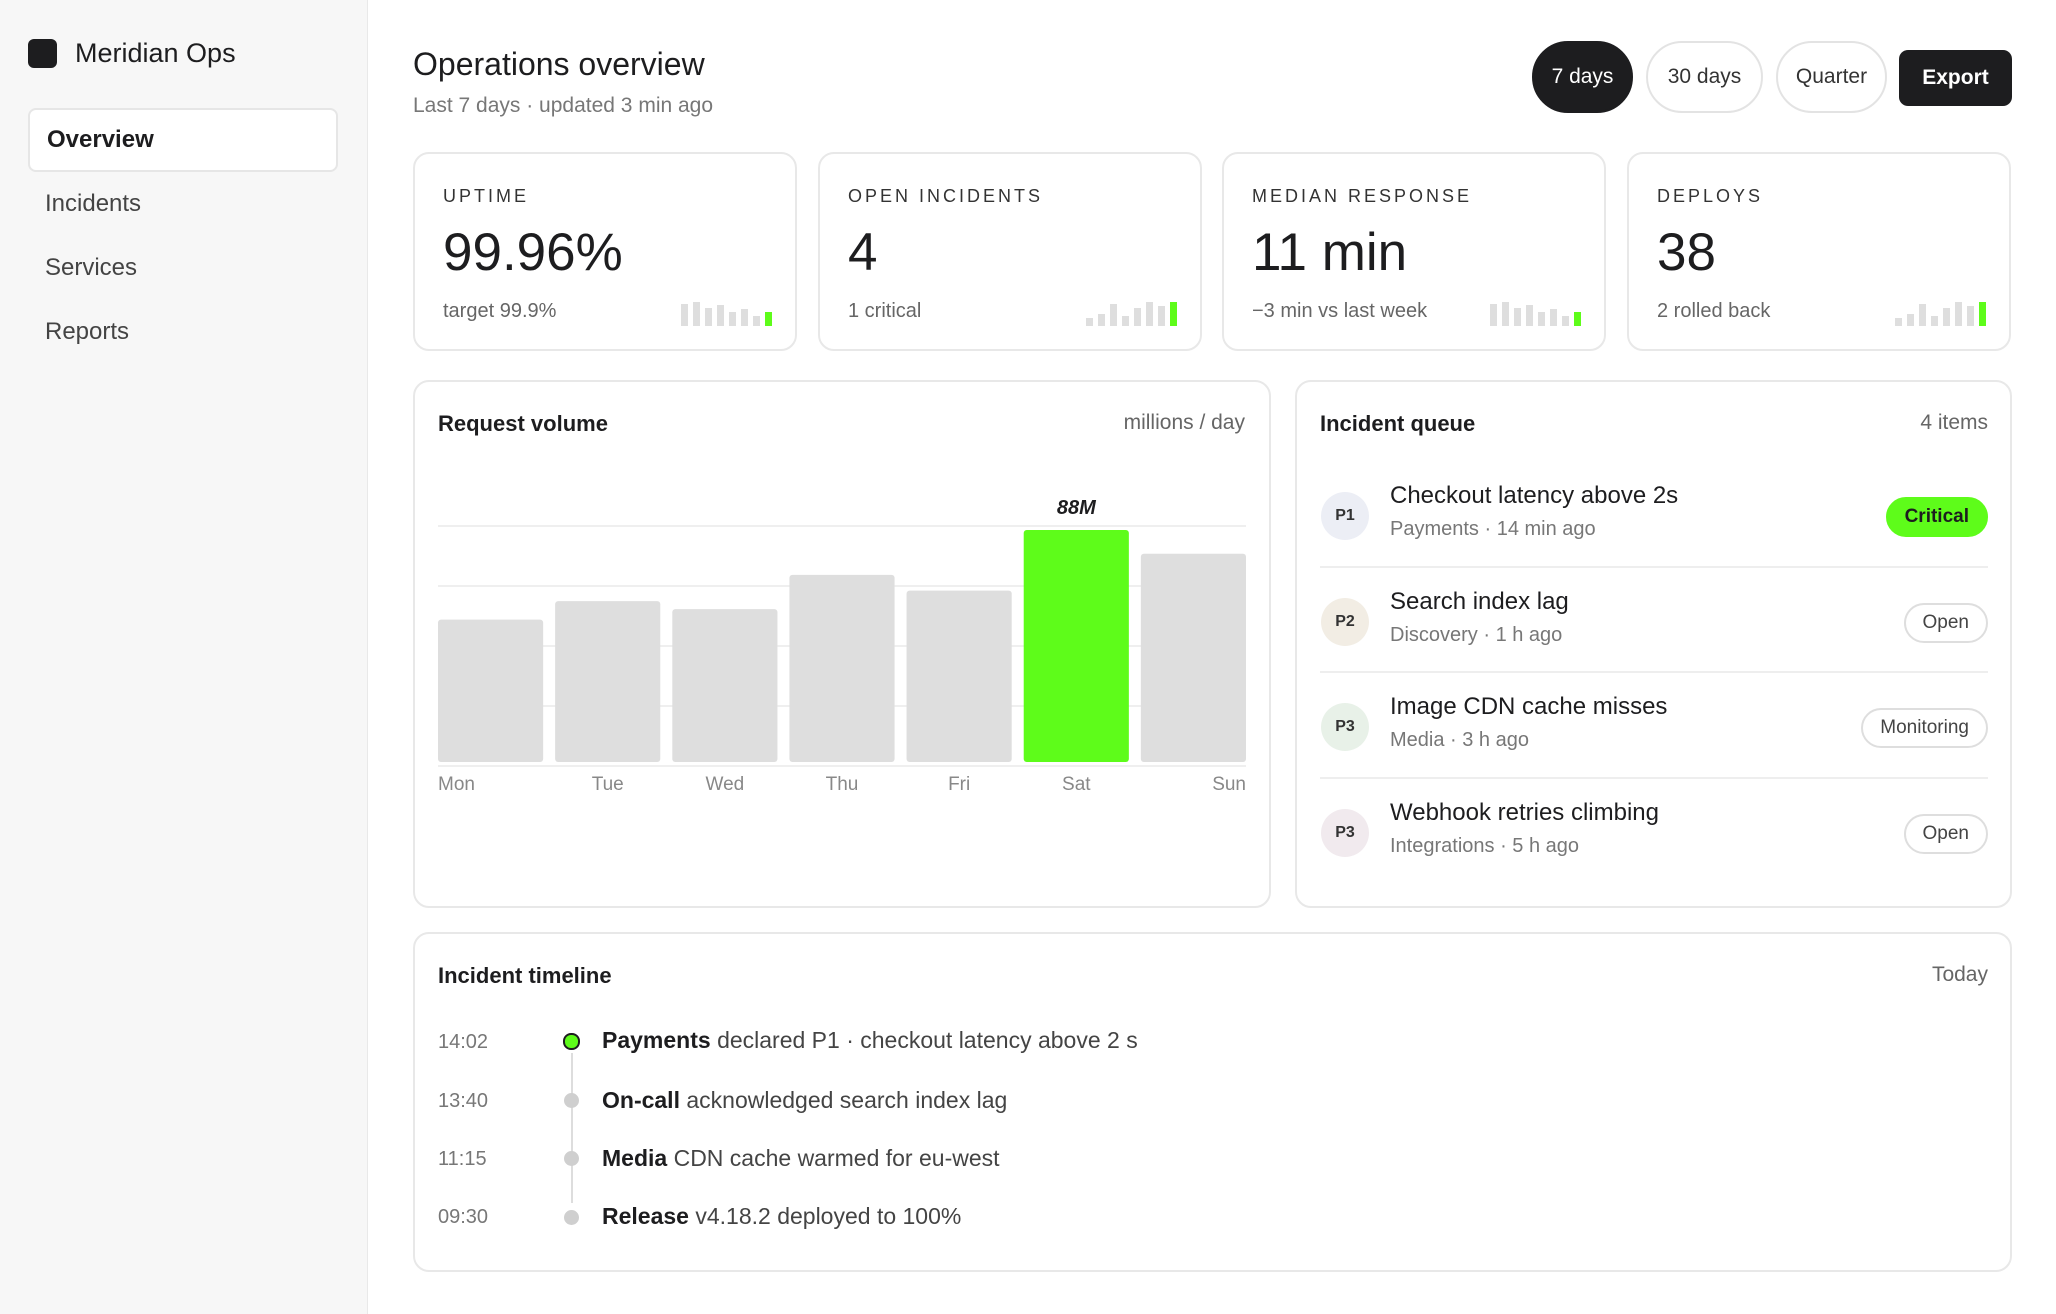  What do you see at coordinates (1479, 601) in the screenshot?
I see `incident-title: Search index lag` at bounding box center [1479, 601].